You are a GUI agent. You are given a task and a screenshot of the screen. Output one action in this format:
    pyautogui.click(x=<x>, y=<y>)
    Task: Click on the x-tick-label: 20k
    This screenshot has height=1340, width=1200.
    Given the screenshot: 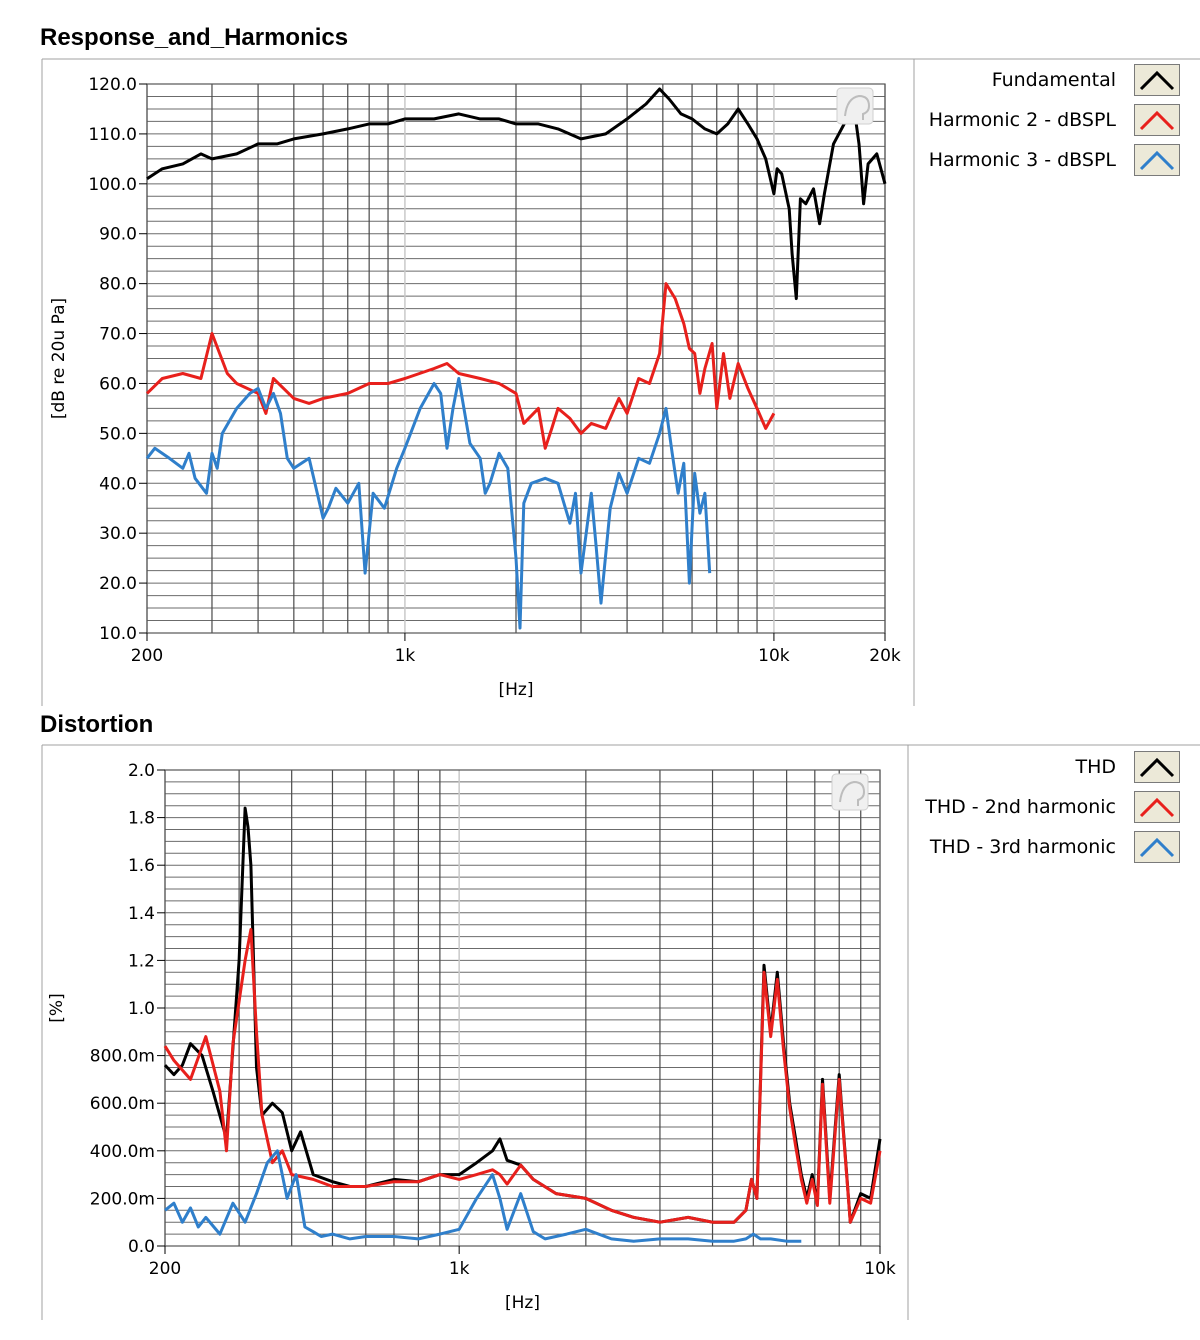 What is the action you would take?
    pyautogui.click(x=885, y=656)
    